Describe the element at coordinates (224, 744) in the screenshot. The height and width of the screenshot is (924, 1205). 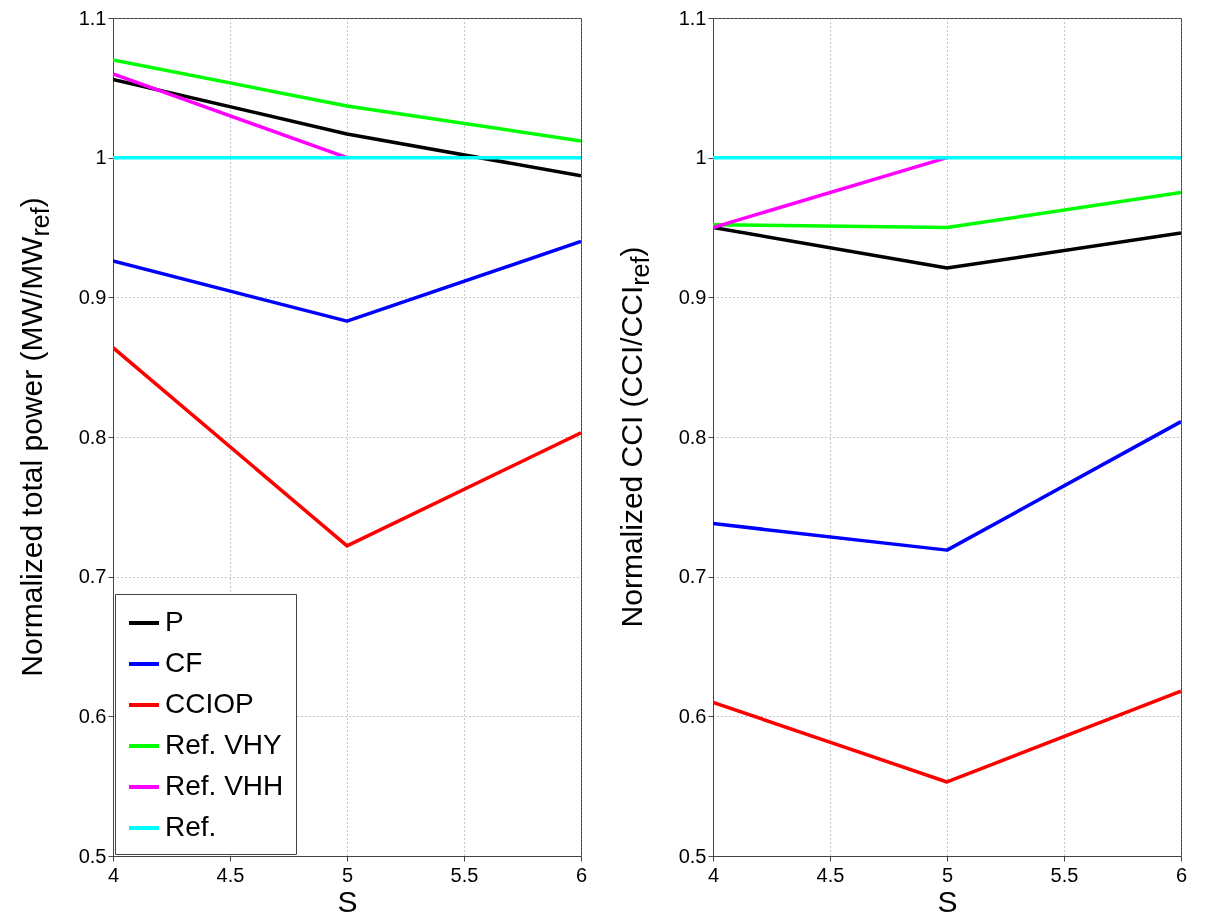
I see `legend-label: Ref. VHY` at that location.